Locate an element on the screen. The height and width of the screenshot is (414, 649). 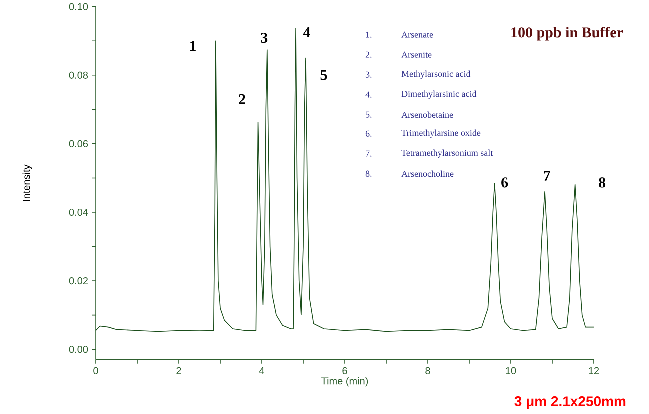
y-tick-label: 0.08 is located at coordinates (78, 76).